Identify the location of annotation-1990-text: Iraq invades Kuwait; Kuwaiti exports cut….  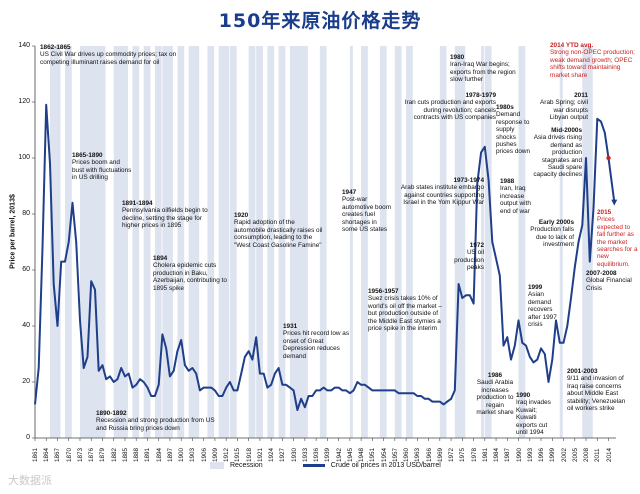
(533, 417).